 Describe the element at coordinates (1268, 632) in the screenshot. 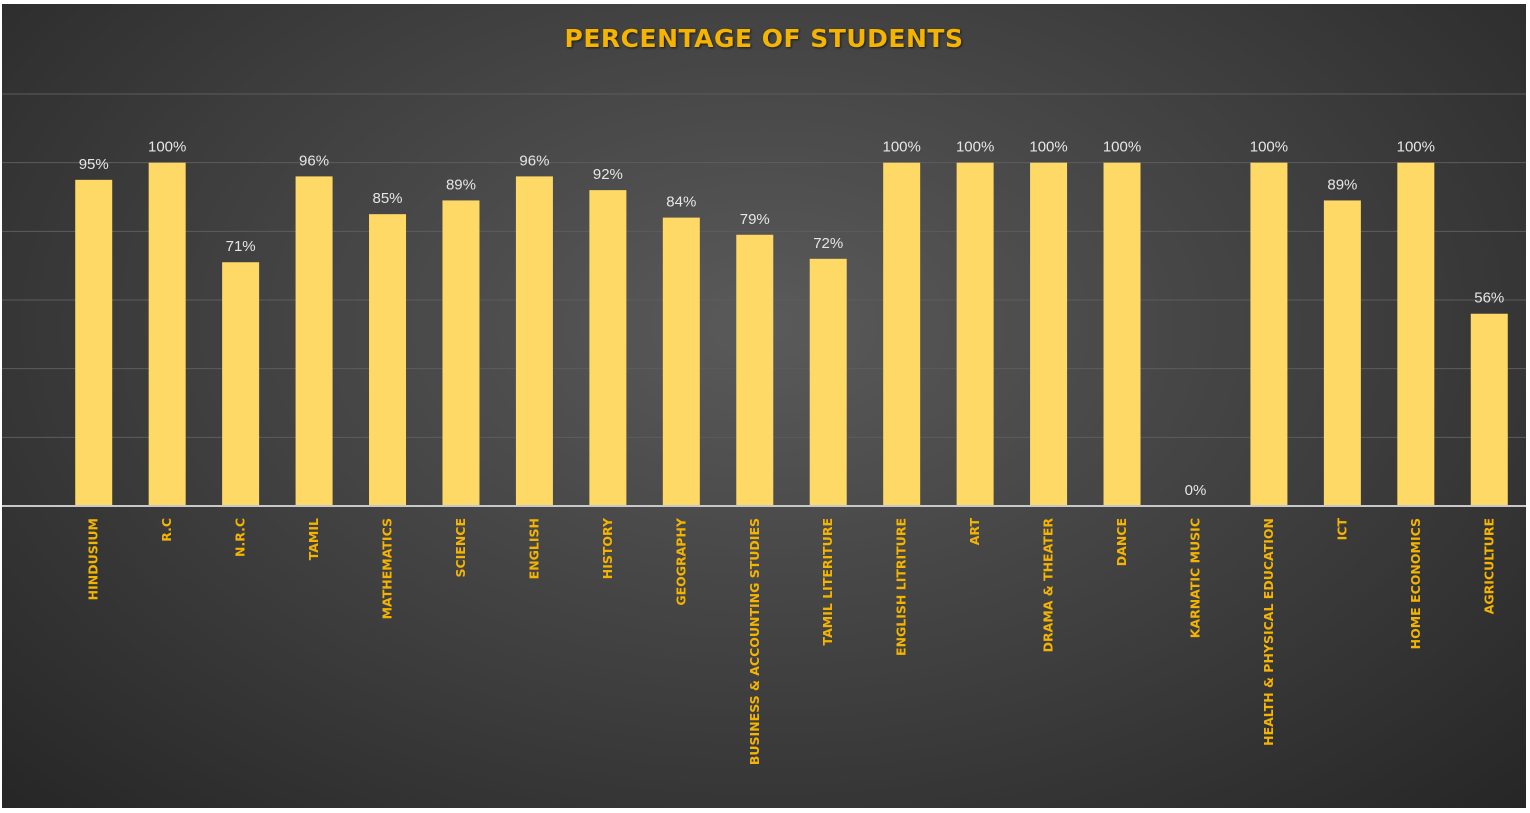

I see `category-label: HEALTH & PHYSICAL EDUCATION` at that location.